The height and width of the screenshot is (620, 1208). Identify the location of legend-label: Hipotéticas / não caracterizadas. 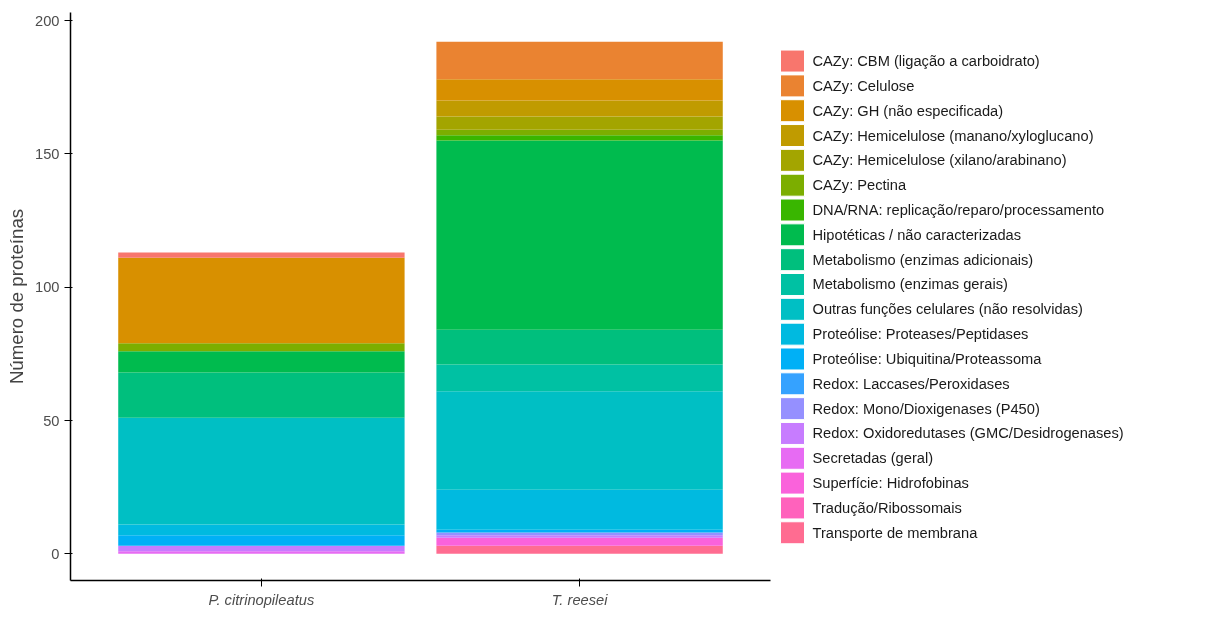
(917, 234).